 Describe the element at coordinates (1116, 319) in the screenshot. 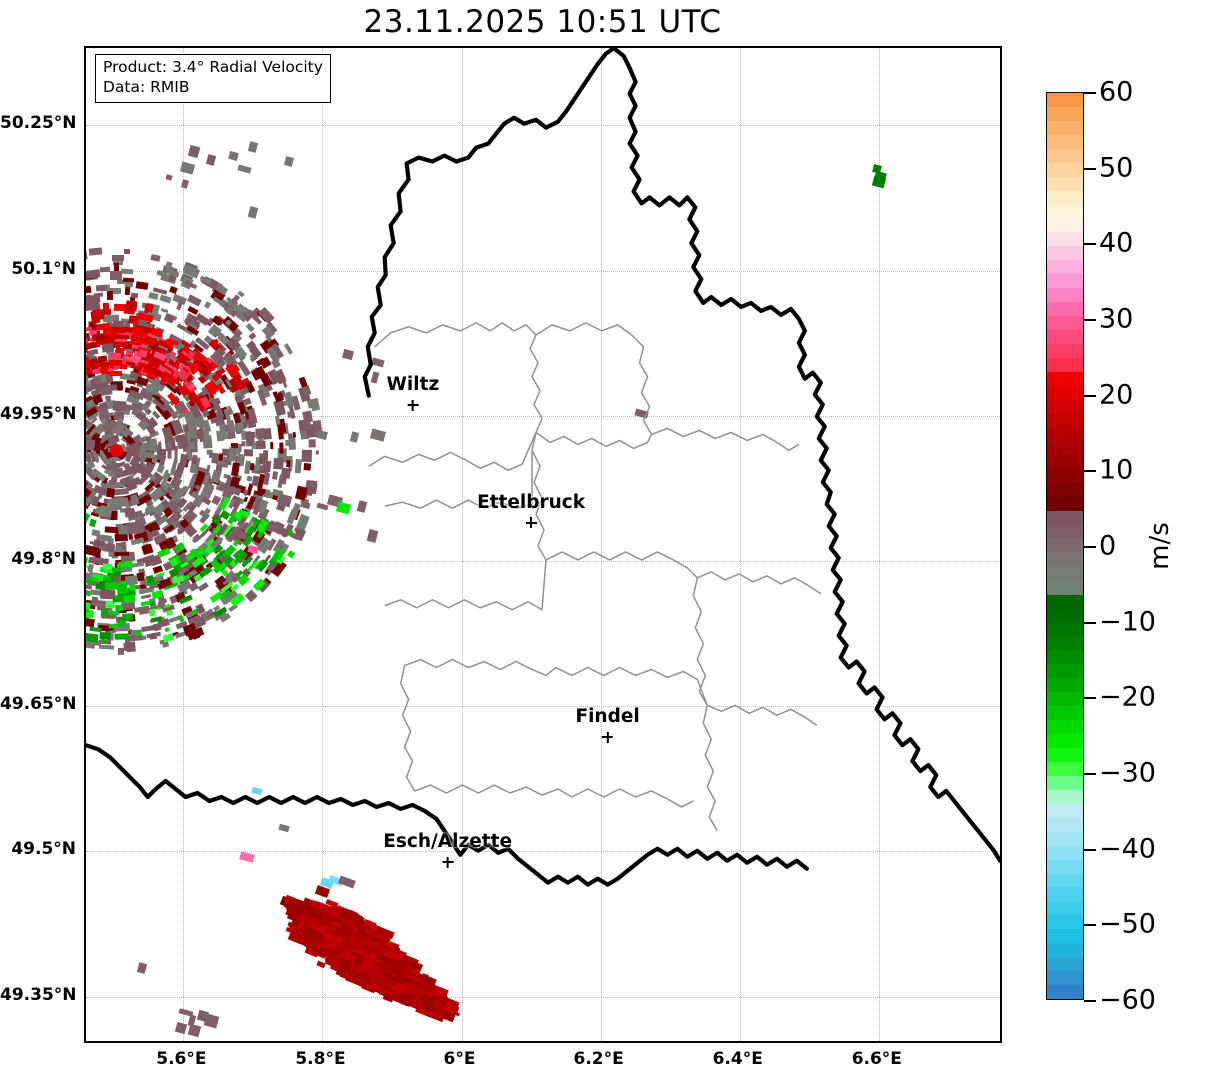

I see `colorbar-tick-label: 30` at that location.